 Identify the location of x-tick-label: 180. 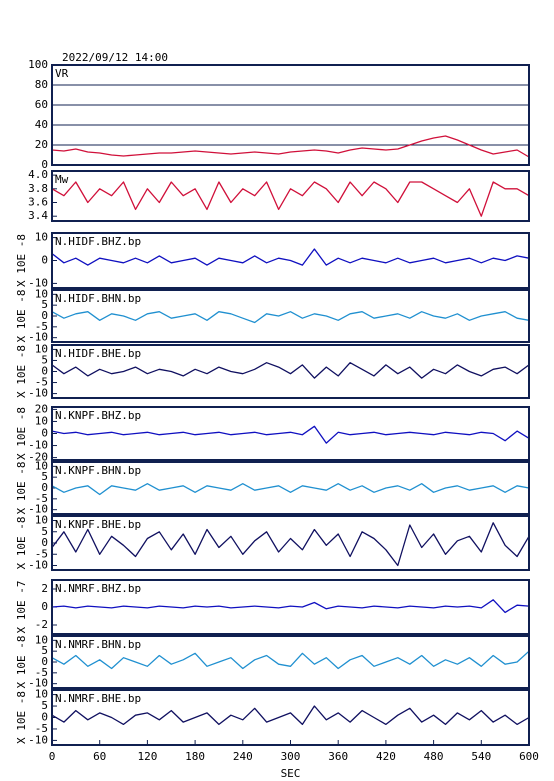
(195, 756).